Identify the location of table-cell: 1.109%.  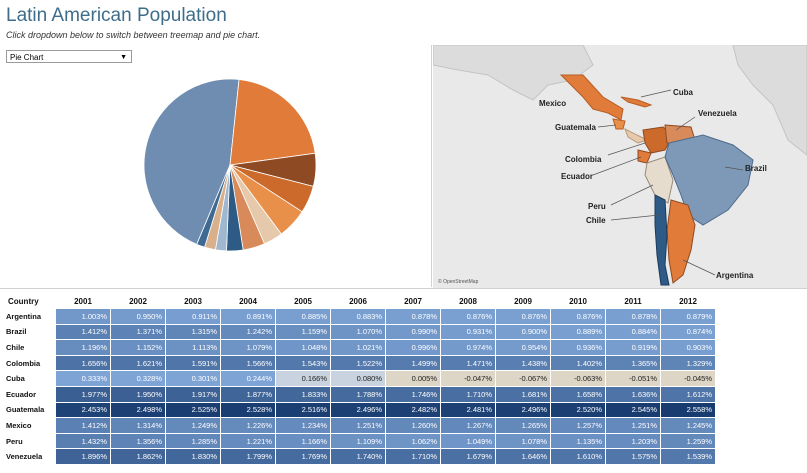
(358, 441).